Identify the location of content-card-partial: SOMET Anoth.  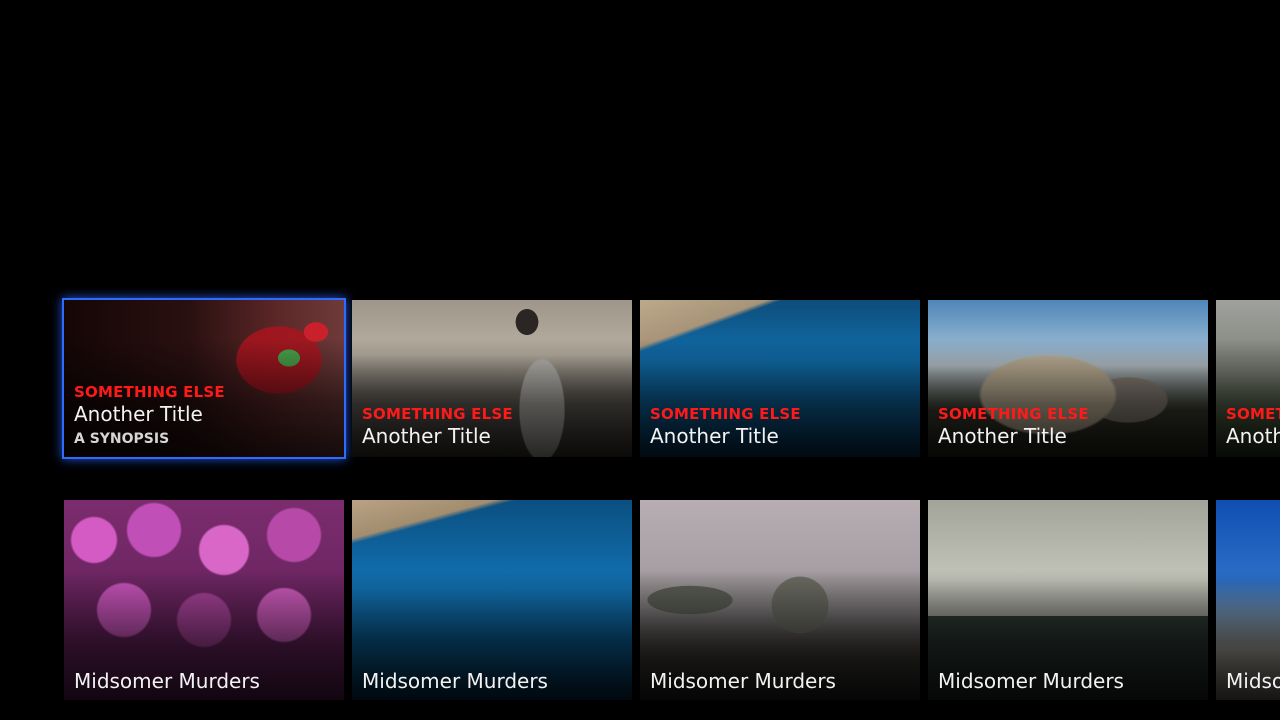
(1248, 378).